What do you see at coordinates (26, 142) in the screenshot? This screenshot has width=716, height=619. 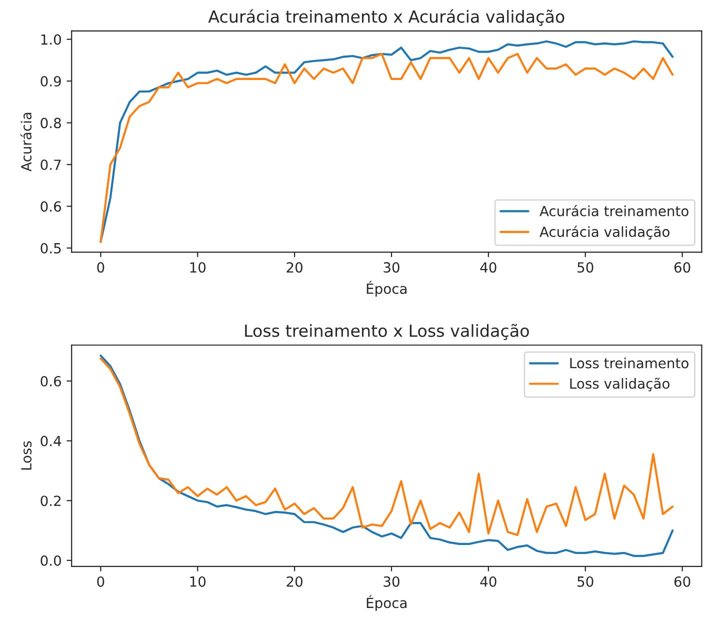 I see `y-axis-title: Acurácia` at bounding box center [26, 142].